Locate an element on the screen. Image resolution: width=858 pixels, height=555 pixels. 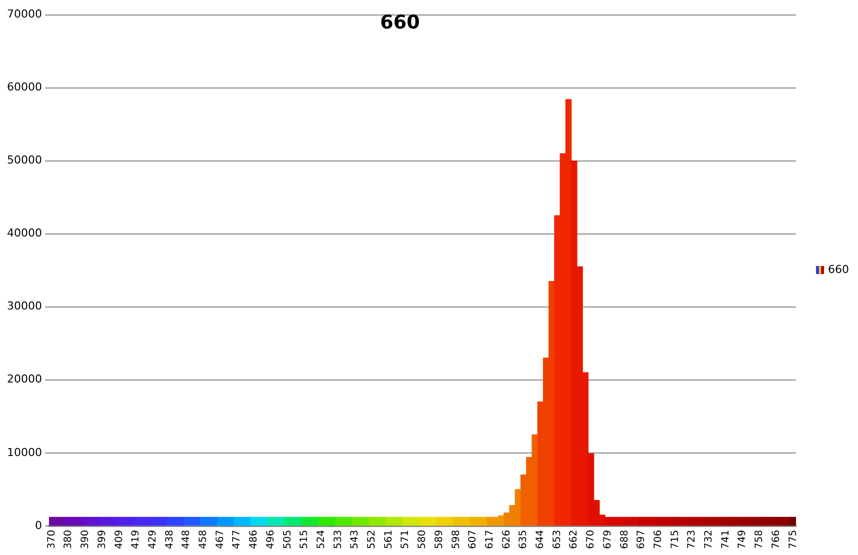
x-tick-label: 749 is located at coordinates (742, 540).